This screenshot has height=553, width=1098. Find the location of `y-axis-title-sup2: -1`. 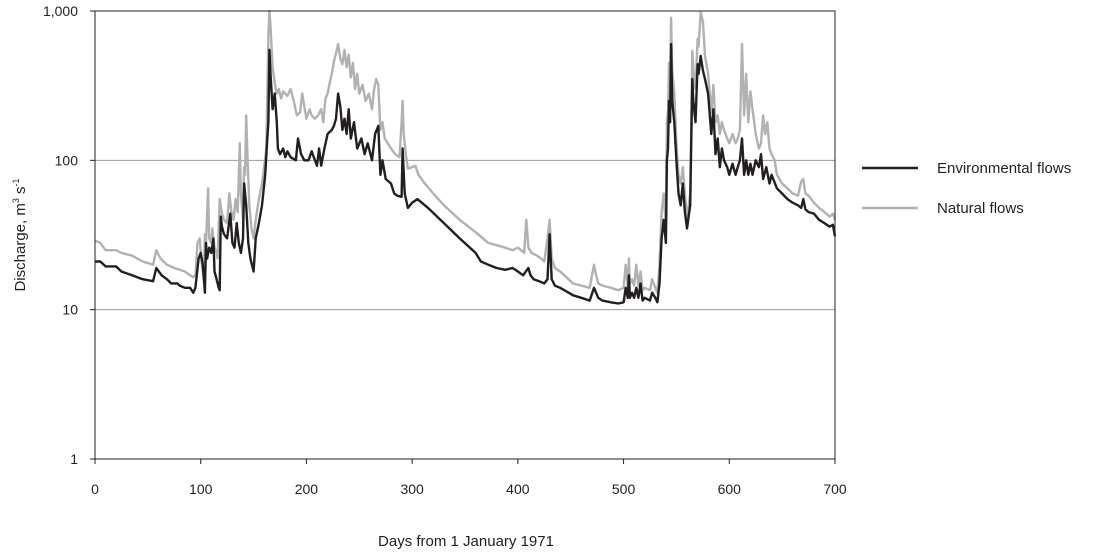

y-axis-title-sup2: -1 is located at coordinates (16, 182).